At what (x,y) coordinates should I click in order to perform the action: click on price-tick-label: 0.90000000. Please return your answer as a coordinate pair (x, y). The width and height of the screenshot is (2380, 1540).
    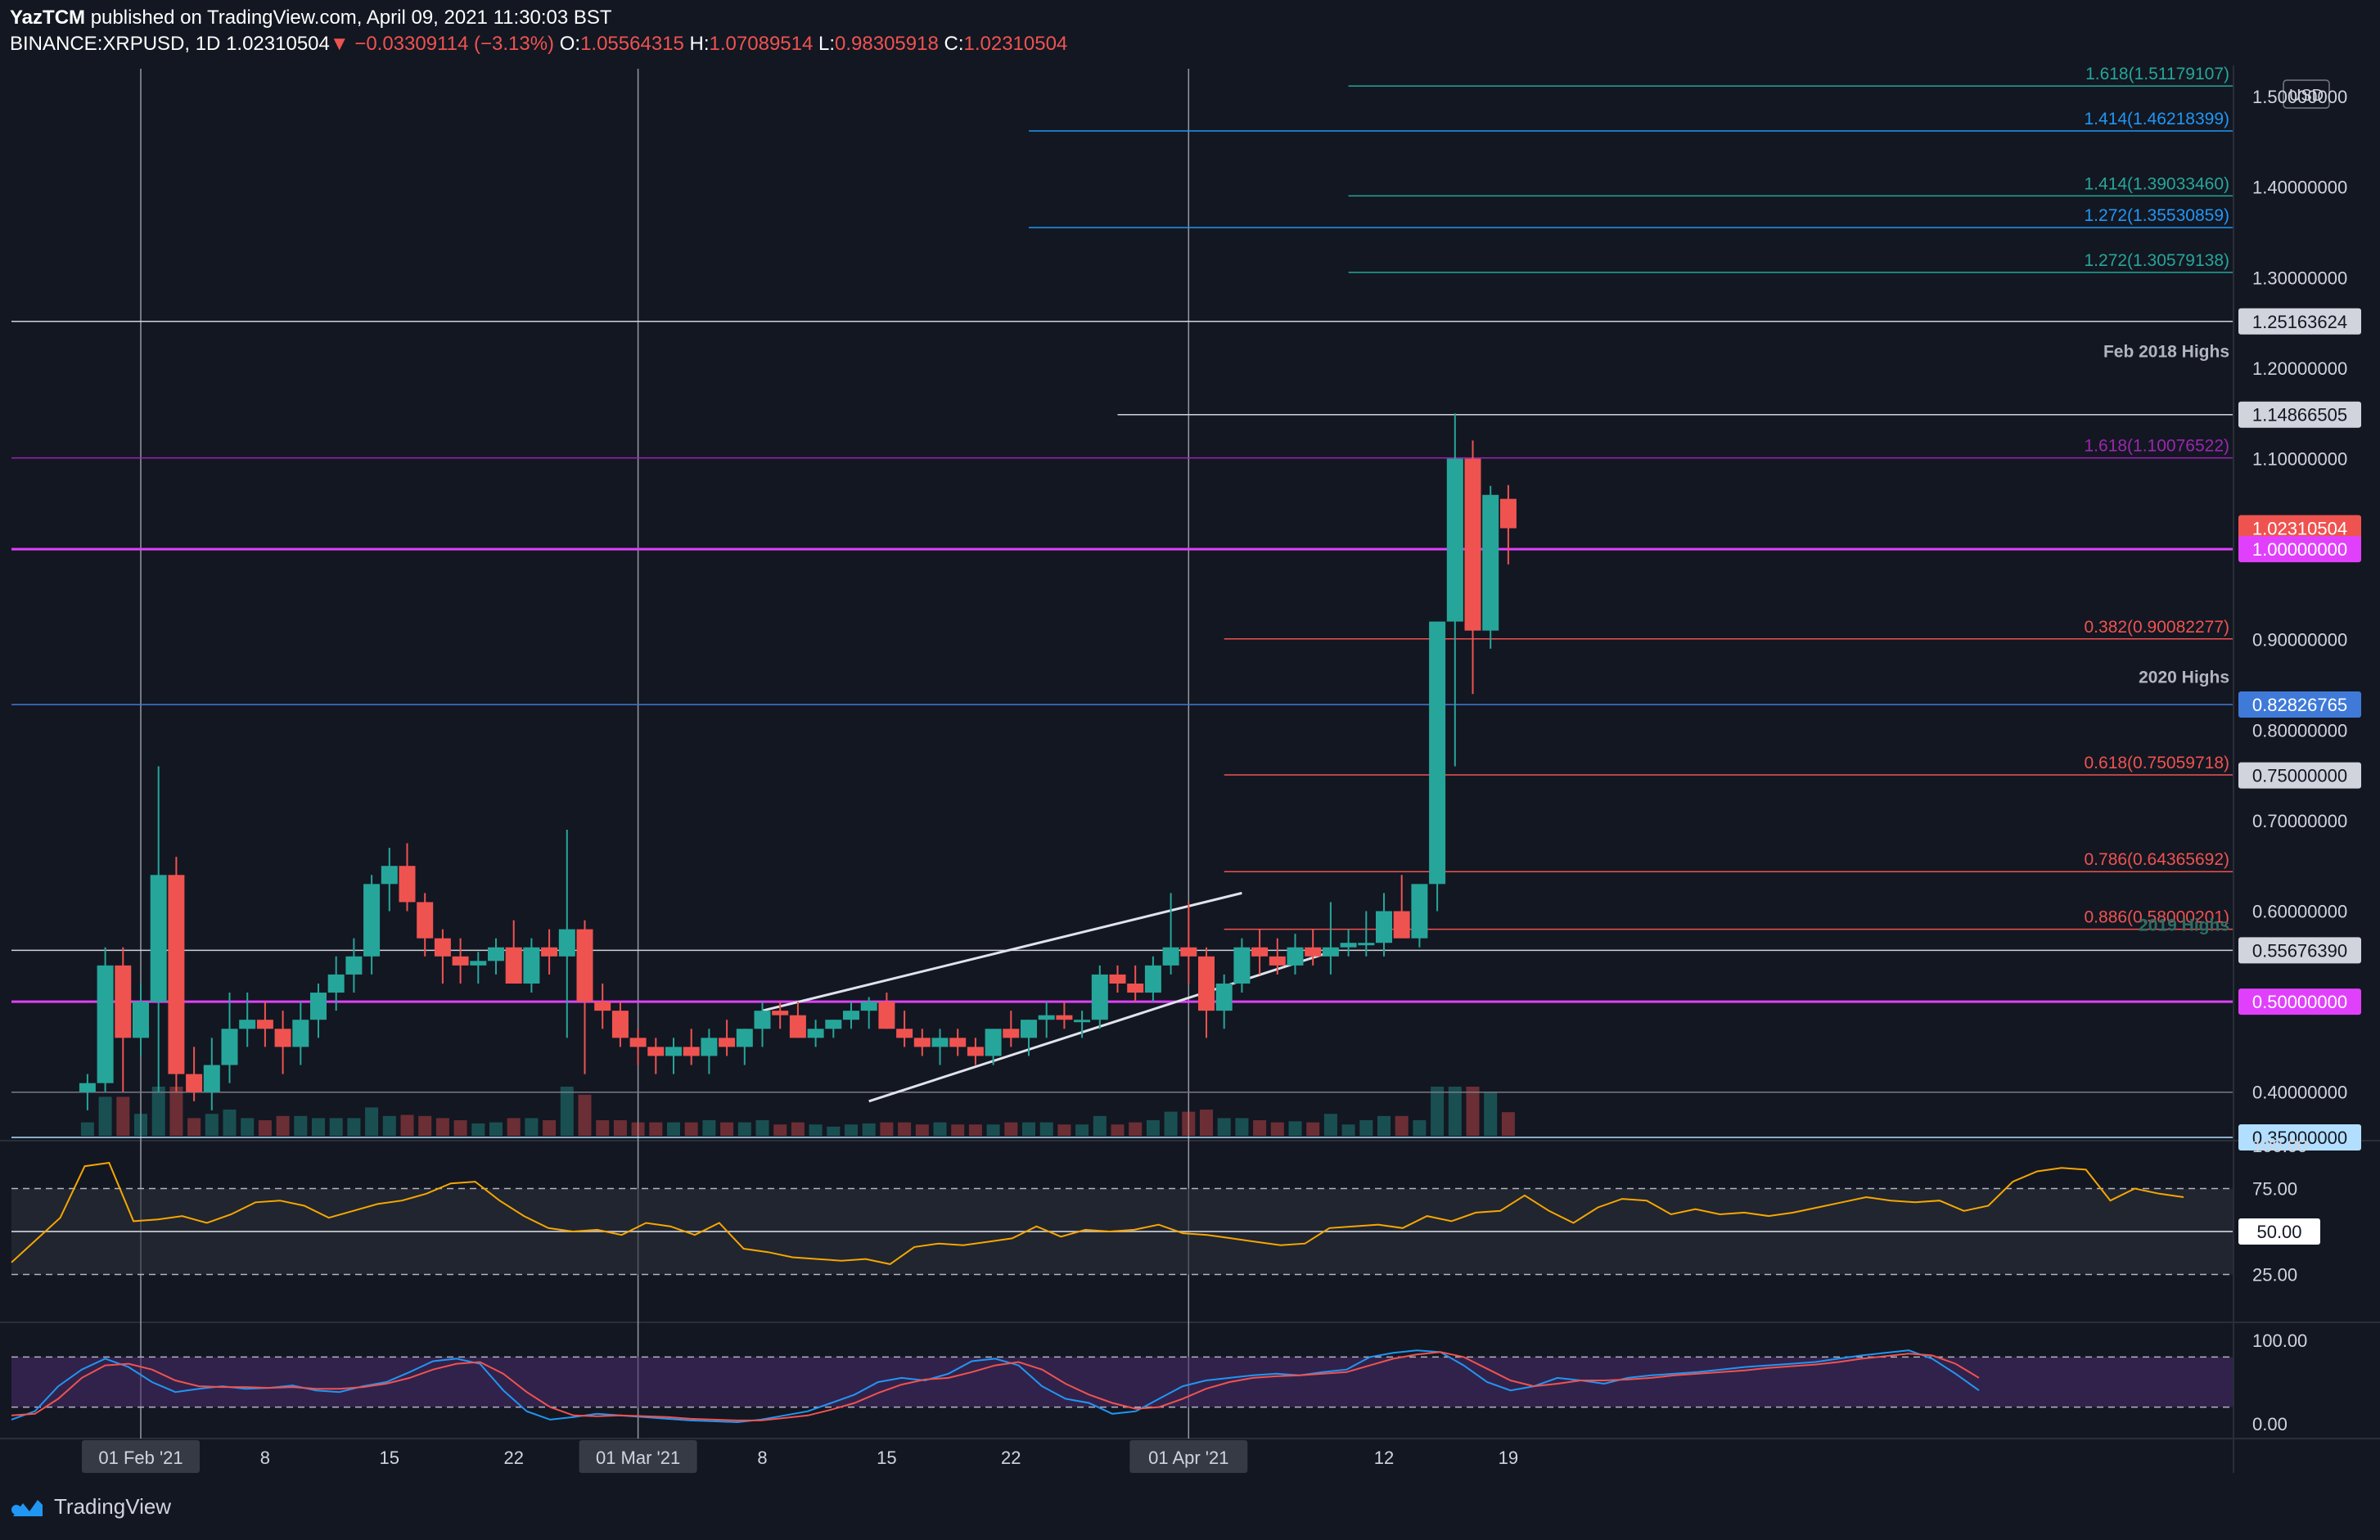
    Looking at the image, I should click on (2300, 640).